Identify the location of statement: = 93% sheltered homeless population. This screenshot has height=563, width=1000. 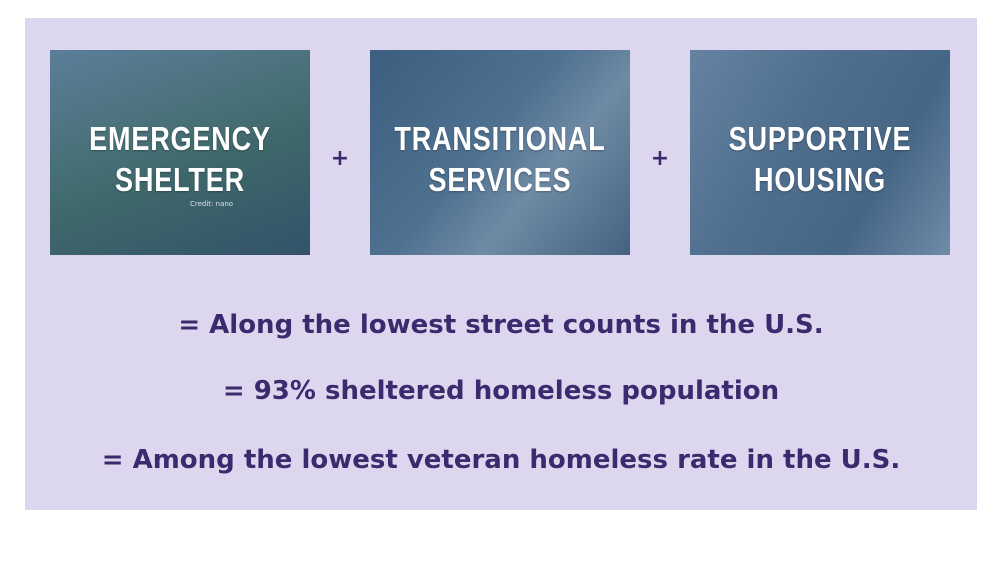
(501, 391).